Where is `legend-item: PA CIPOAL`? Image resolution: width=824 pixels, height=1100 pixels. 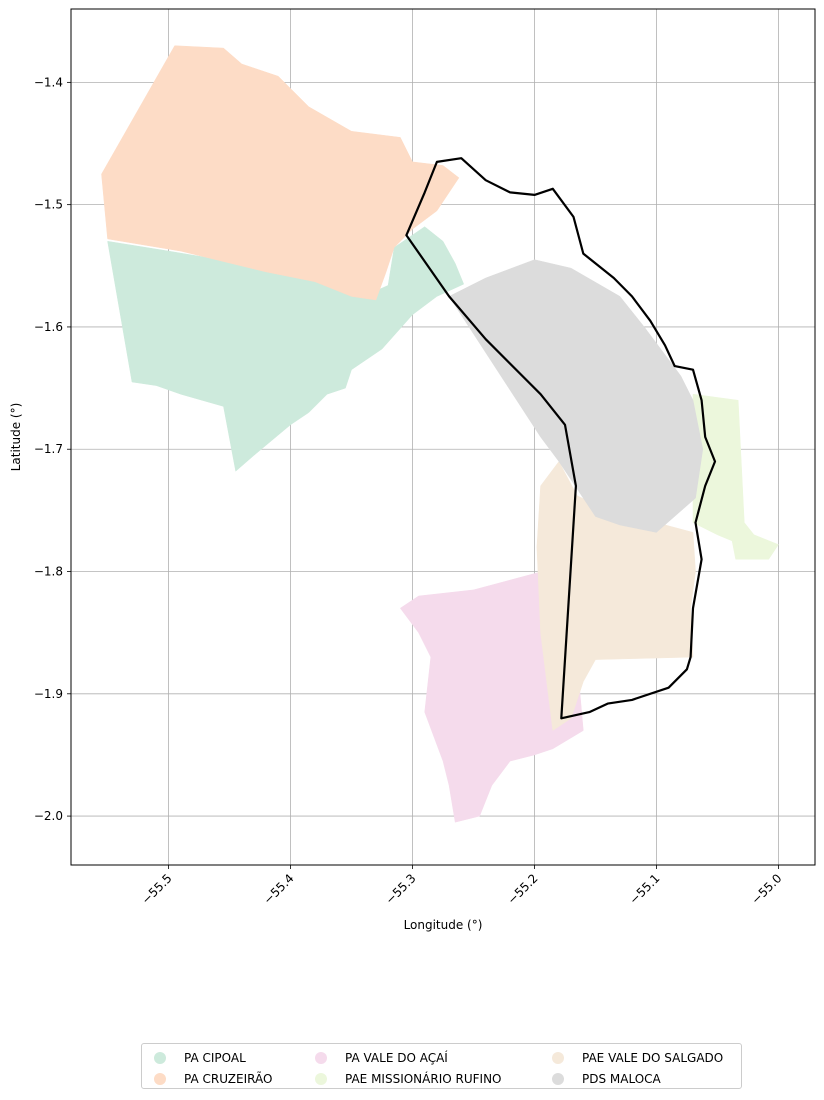 legend-item: PA CIPOAL is located at coordinates (200, 1058).